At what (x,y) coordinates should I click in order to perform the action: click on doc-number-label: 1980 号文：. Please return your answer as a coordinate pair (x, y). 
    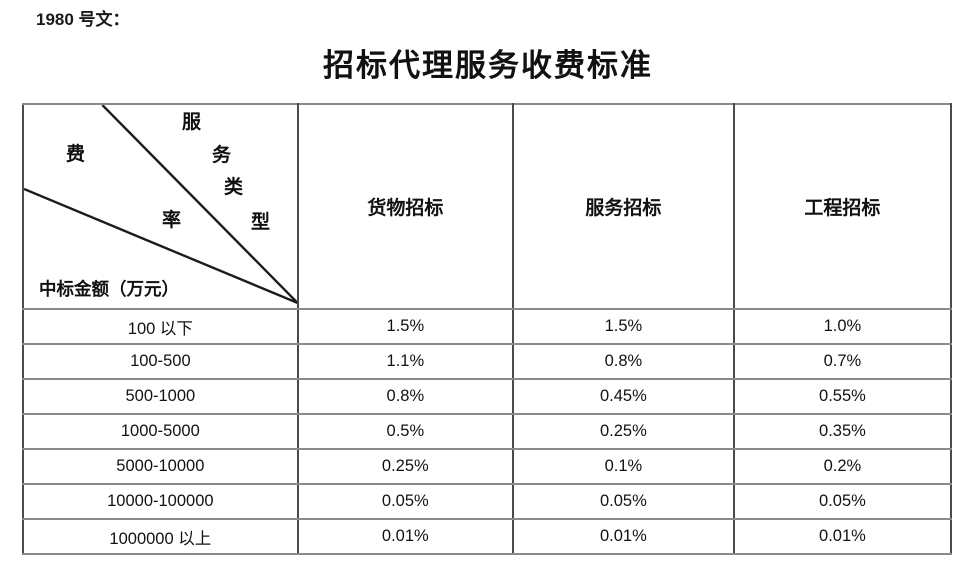
    Looking at the image, I should click on (83, 19).